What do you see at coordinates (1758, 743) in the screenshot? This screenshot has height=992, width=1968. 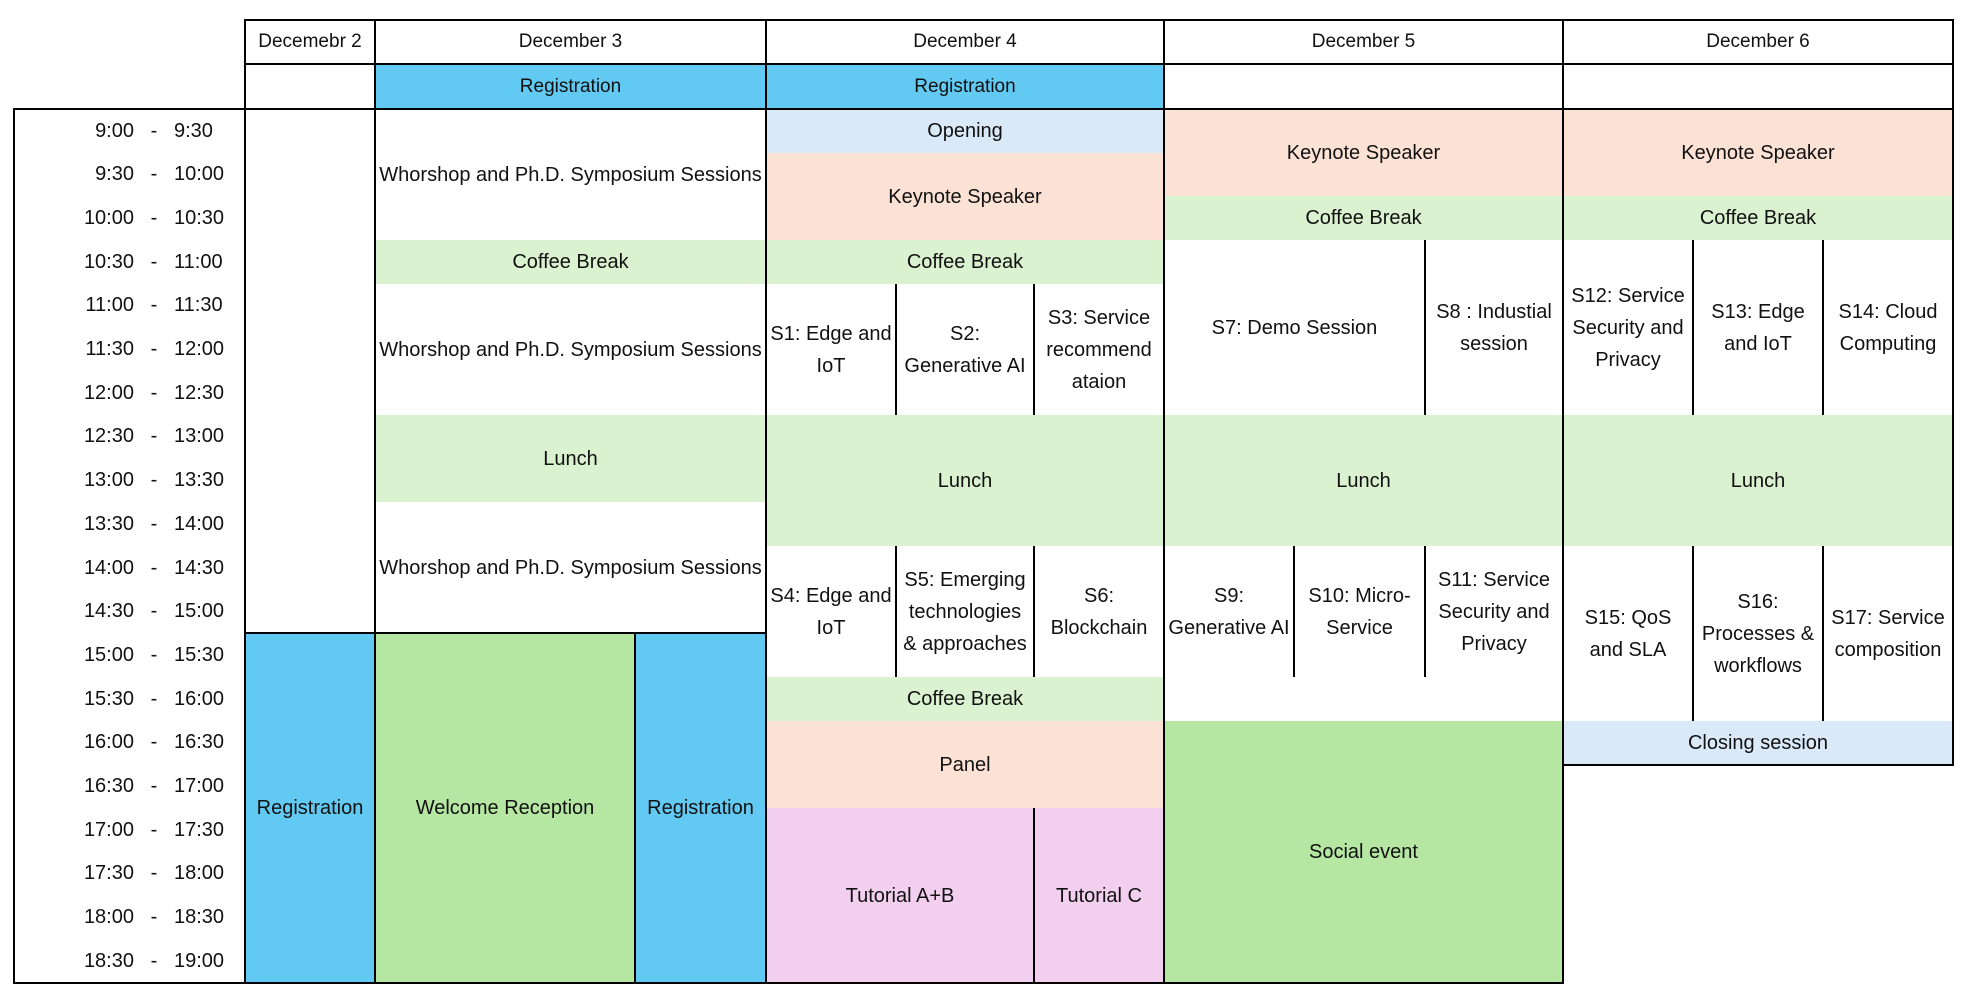 I see `event-closing-session: Closing session` at bounding box center [1758, 743].